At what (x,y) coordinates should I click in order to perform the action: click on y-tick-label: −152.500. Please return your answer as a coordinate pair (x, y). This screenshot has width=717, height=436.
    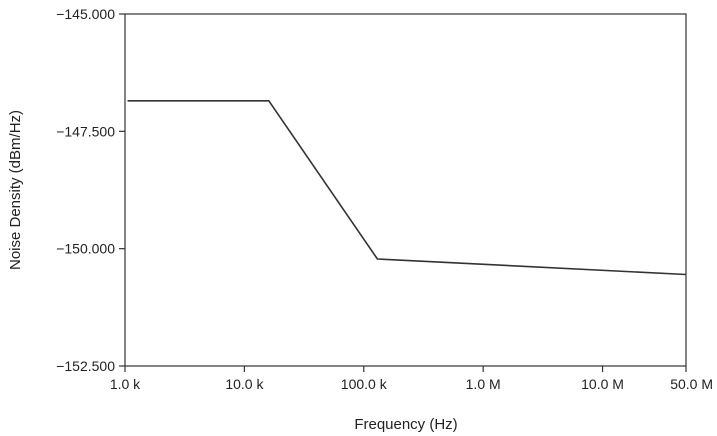
    Looking at the image, I should click on (85, 366).